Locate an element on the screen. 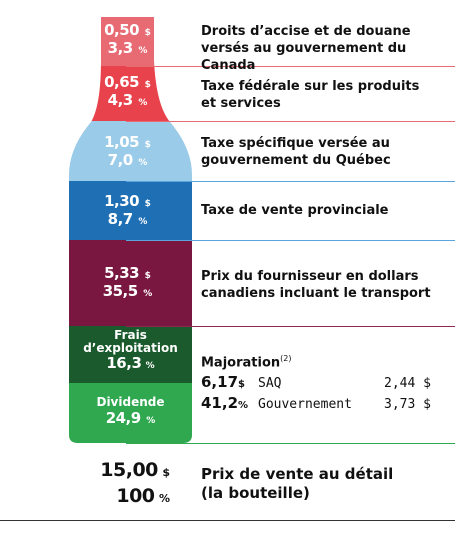 The width and height of the screenshot is (455, 539). total-percent: 100 % is located at coordinates (143, 496).